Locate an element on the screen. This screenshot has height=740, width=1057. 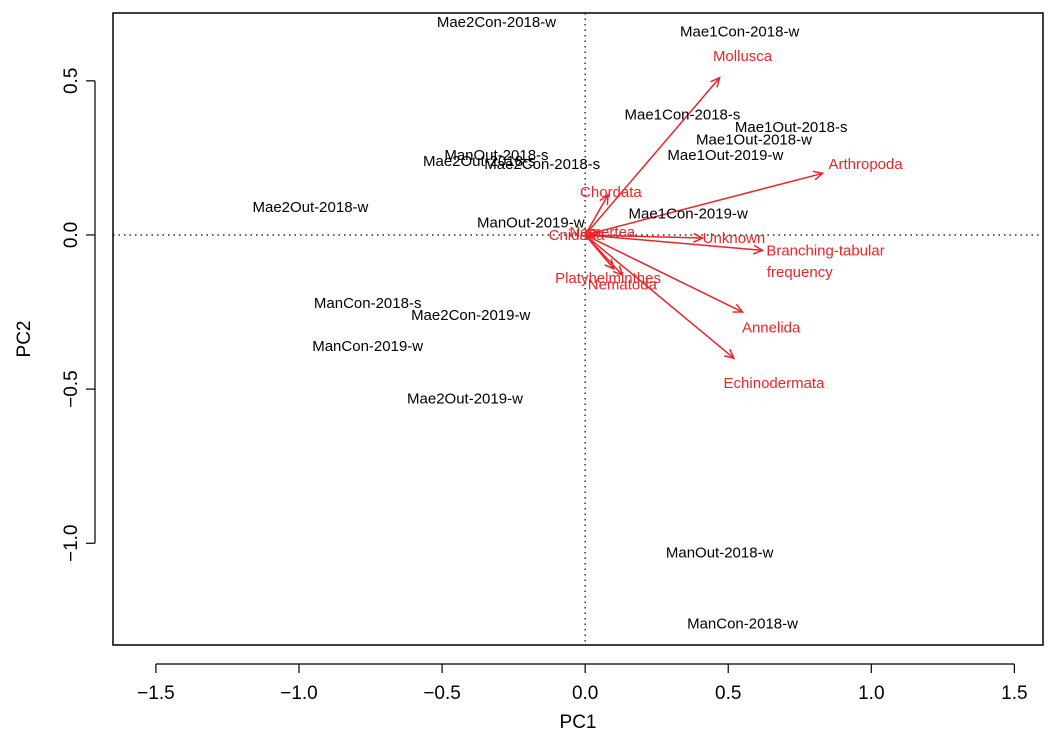
variable-label: Nemertea is located at coordinates (602, 232).